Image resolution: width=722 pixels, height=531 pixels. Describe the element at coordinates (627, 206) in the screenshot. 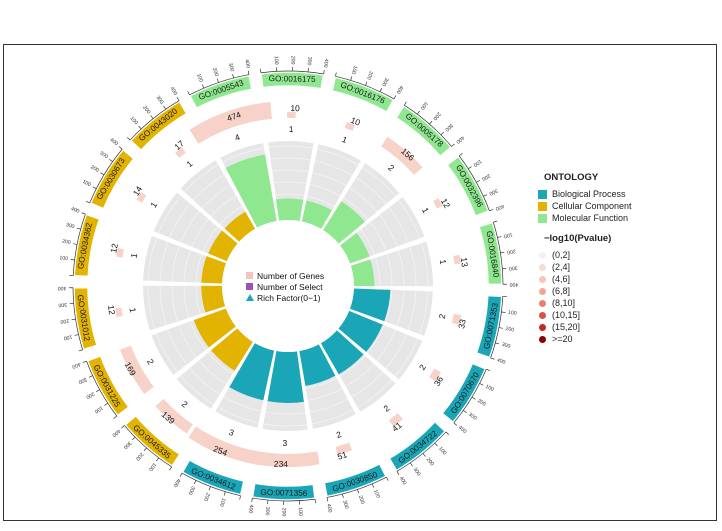

I see `ontology-legend-item: Cellular Component` at that location.